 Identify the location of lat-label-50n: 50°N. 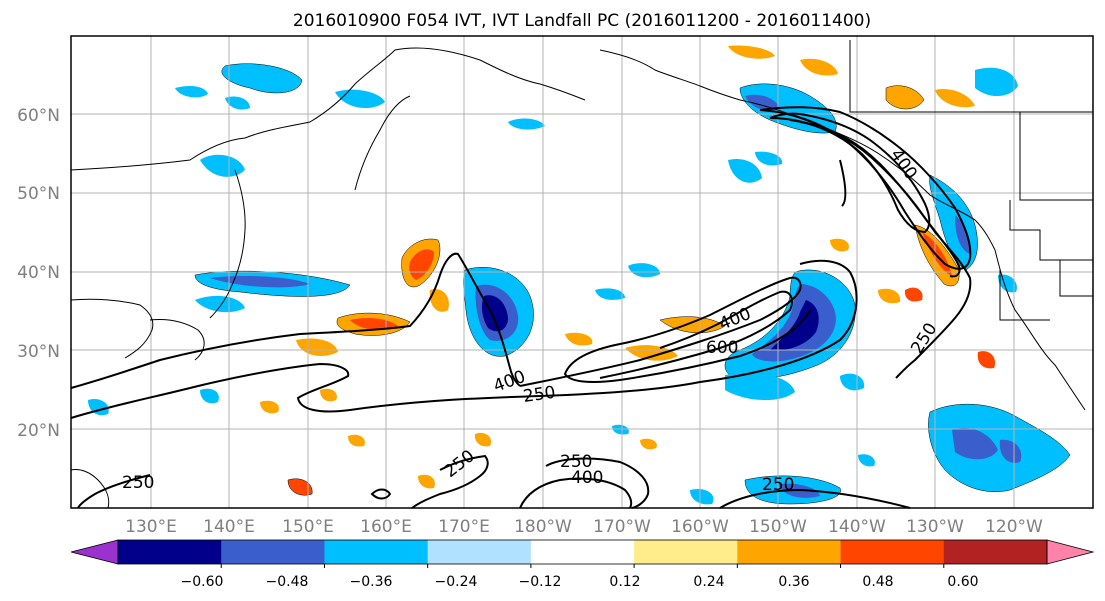
(38, 194).